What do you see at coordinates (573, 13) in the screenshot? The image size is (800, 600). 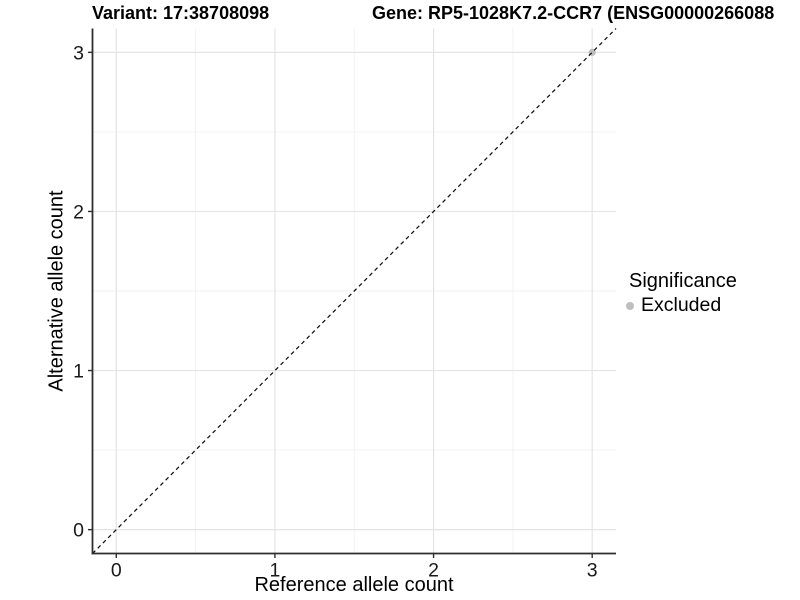 I see `gene-title: Gene: RP5-1028K7.2-CCR7 (ENSG00000266088` at bounding box center [573, 13].